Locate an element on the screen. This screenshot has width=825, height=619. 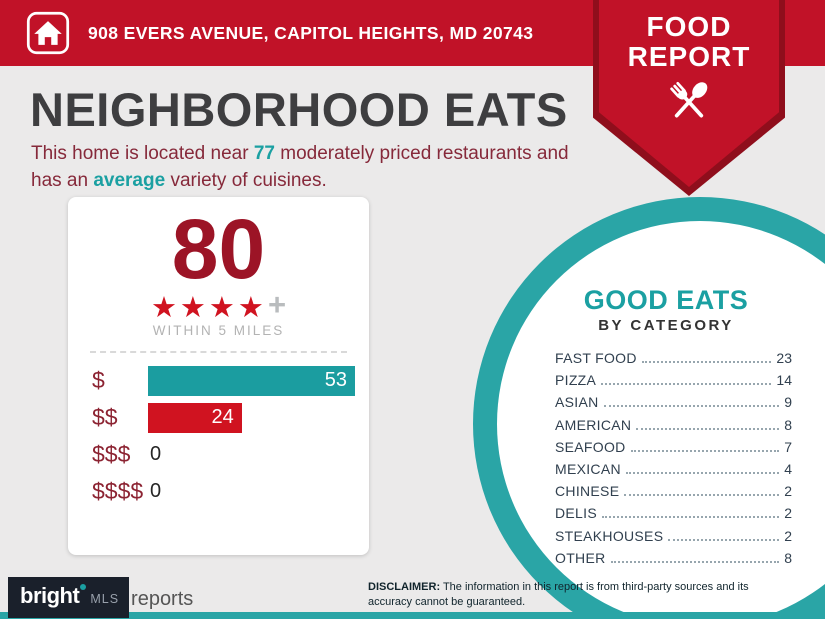
brand-name: bright is located at coordinates (50, 595).